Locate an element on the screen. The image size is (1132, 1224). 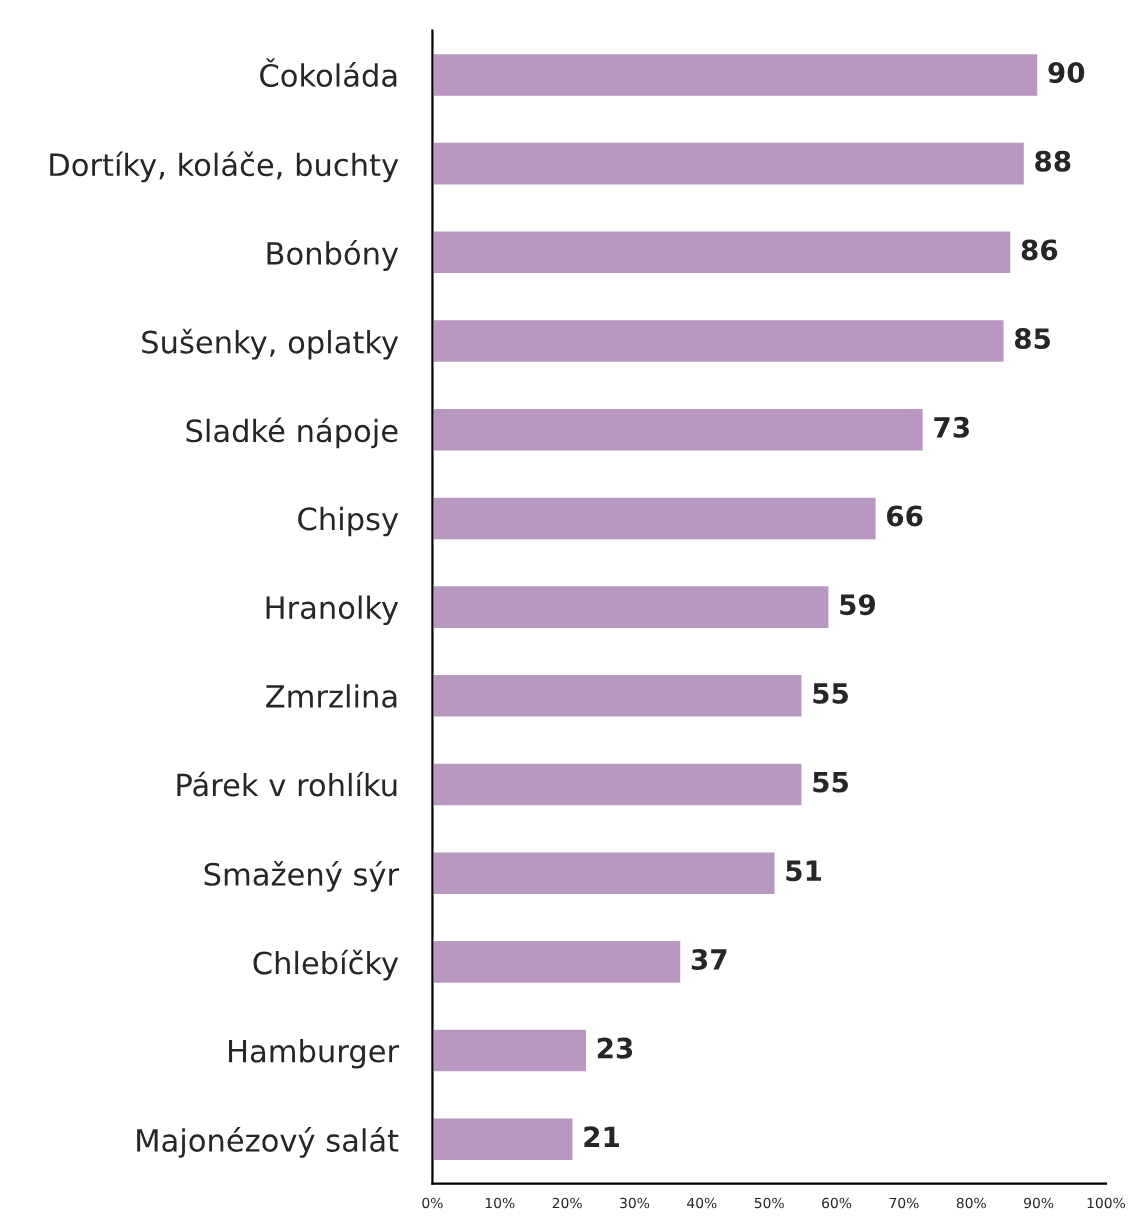
y-tick-label: Hamburger is located at coordinates (314, 1053).